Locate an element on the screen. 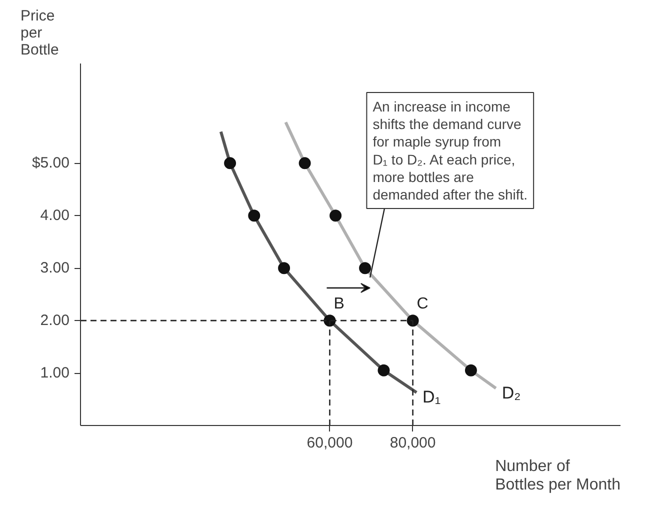 This screenshot has width=648, height=513. x-tick-label: 80,000 is located at coordinates (413, 443).